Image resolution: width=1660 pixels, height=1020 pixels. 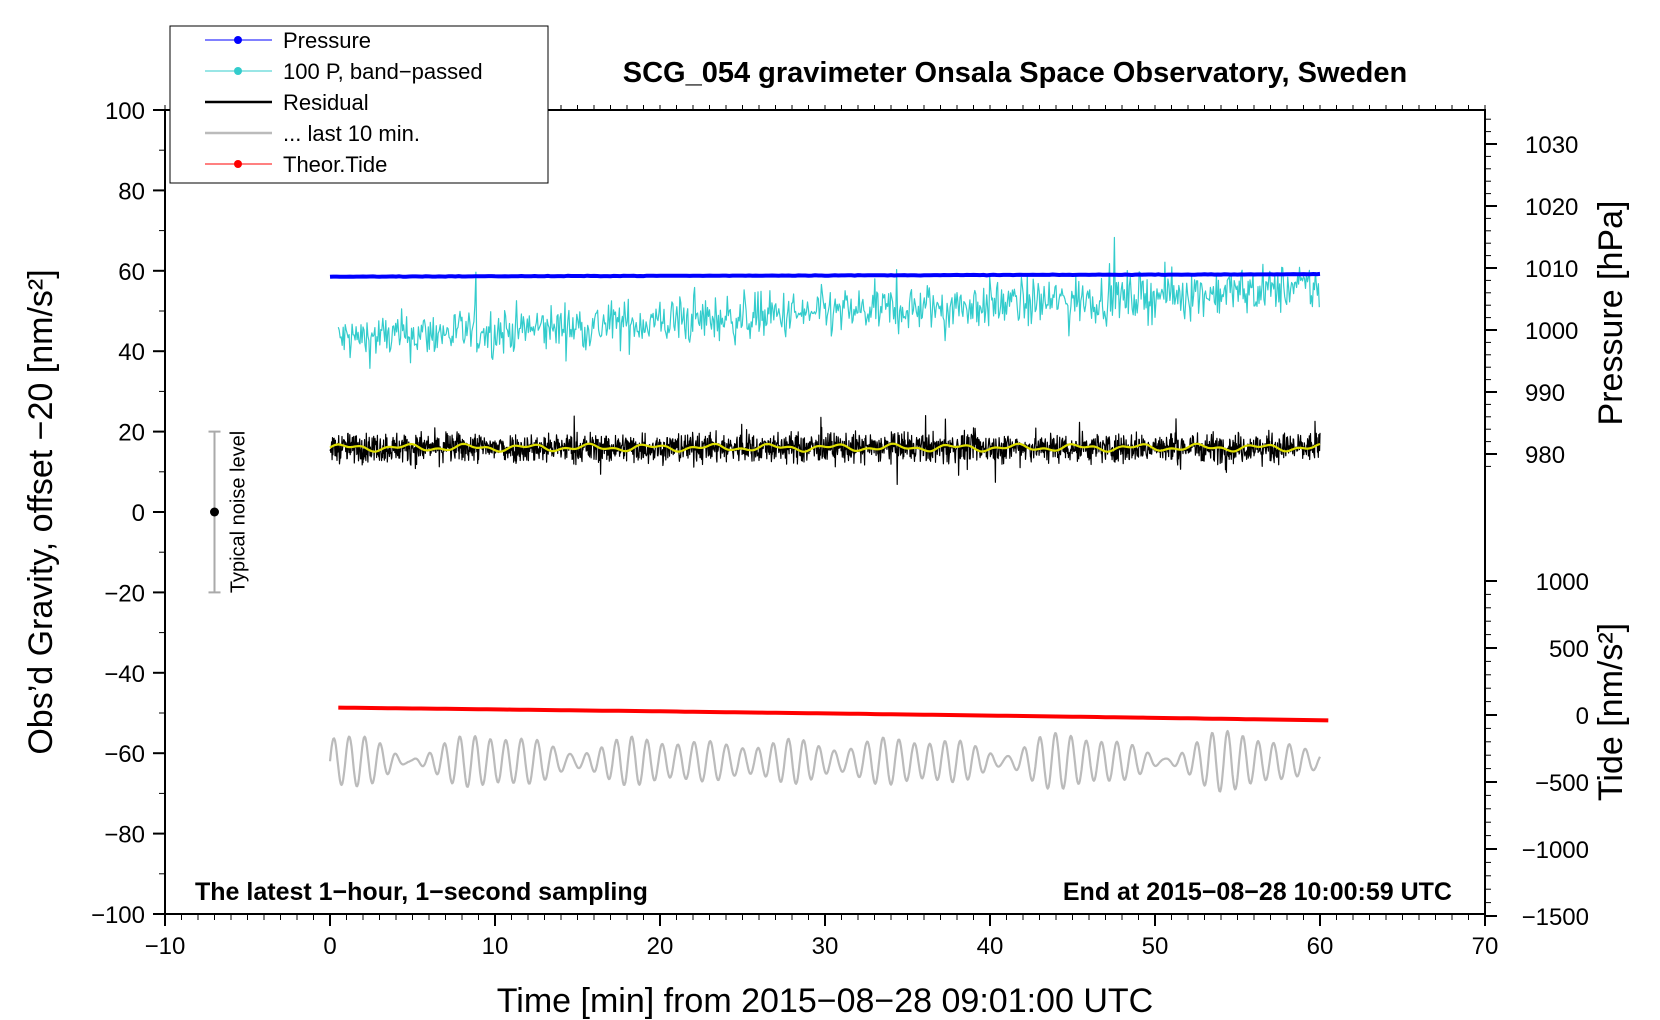 I want to click on y-tick-label: −20, so click(x=124, y=593).